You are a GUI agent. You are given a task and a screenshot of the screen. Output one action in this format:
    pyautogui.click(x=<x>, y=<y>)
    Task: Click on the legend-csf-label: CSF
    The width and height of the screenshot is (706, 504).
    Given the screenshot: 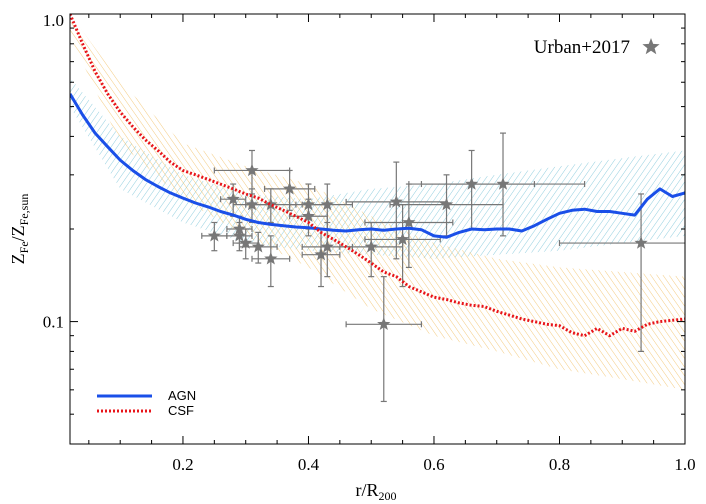 What is the action you would take?
    pyautogui.click(x=181, y=410)
    